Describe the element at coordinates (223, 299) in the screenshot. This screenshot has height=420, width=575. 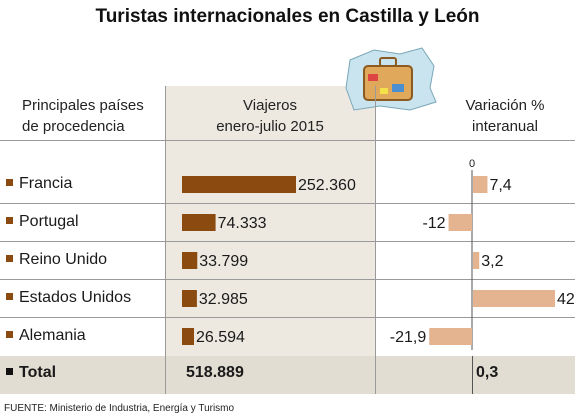
I see `visitors-value-label: 32.985` at that location.